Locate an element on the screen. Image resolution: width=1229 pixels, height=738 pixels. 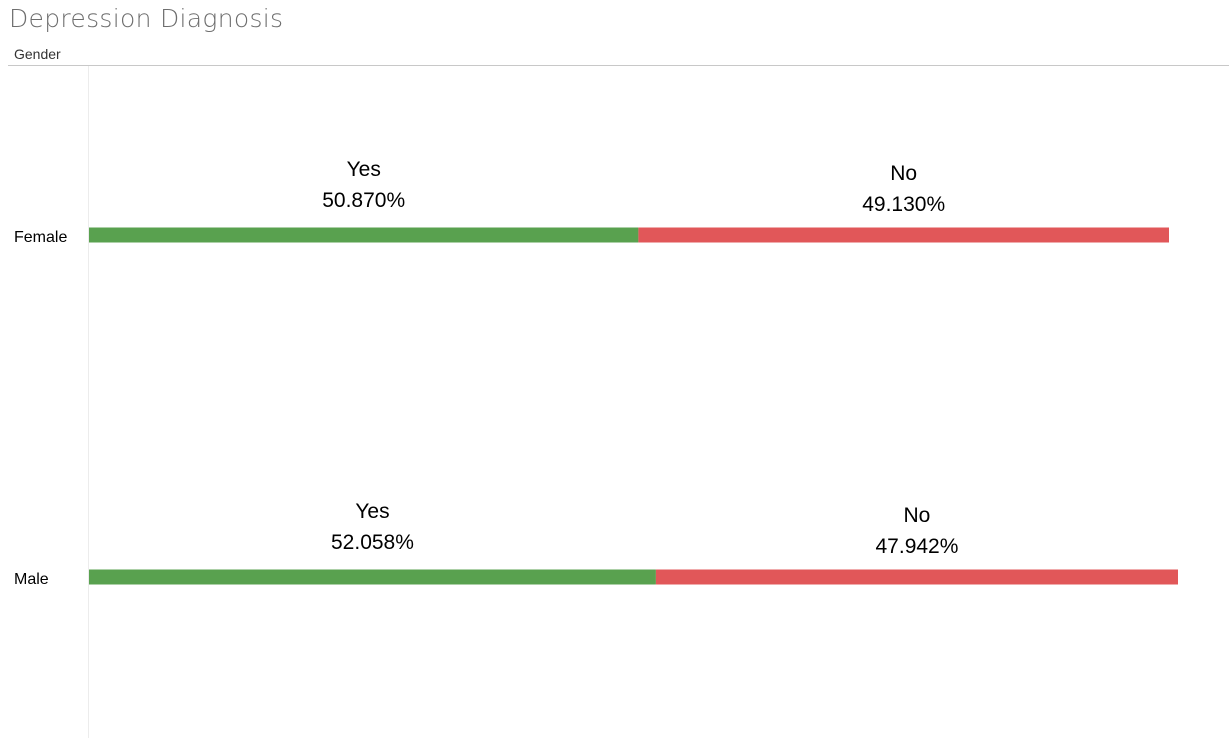
bar-male-no is located at coordinates (916, 577).